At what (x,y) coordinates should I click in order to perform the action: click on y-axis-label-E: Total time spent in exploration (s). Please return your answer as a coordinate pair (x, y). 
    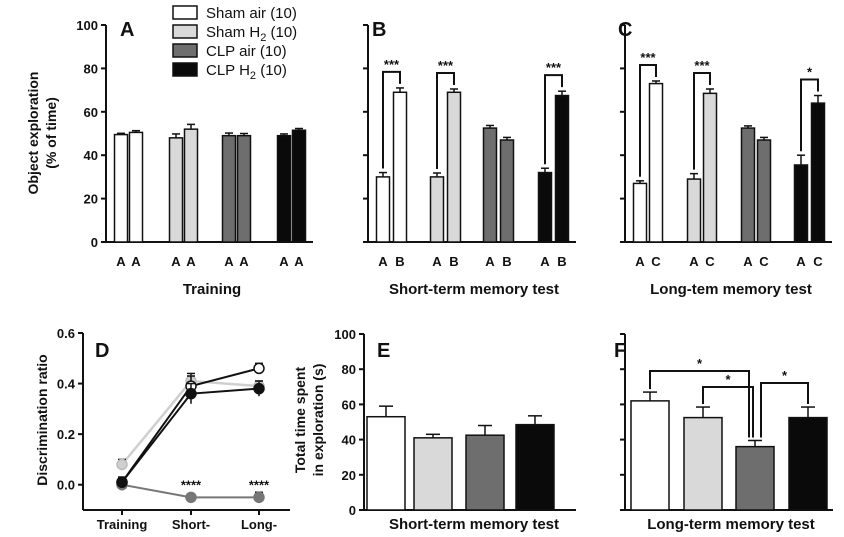
    Looking at the image, I should click on (309, 420).